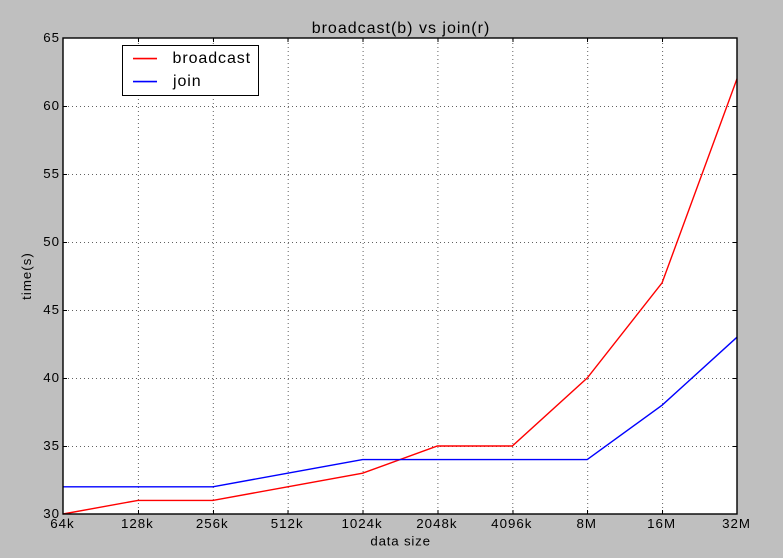 This screenshot has height=558, width=783. Describe the element at coordinates (212, 523) in the screenshot. I see `svg-text: 256k` at that location.